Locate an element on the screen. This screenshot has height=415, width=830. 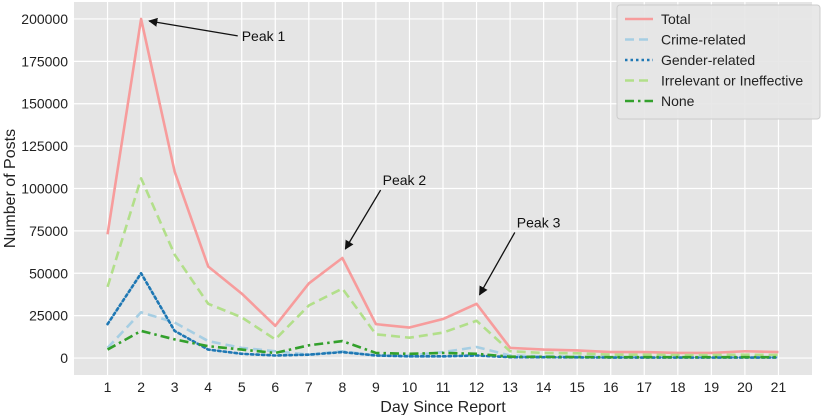
y-tick-label: 25000 is located at coordinates (48, 316).